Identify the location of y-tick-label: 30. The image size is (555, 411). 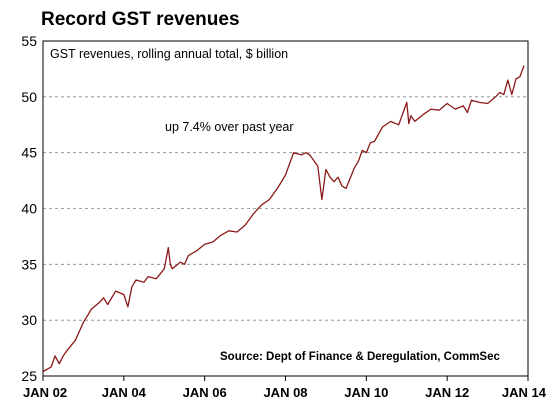
(29, 320).